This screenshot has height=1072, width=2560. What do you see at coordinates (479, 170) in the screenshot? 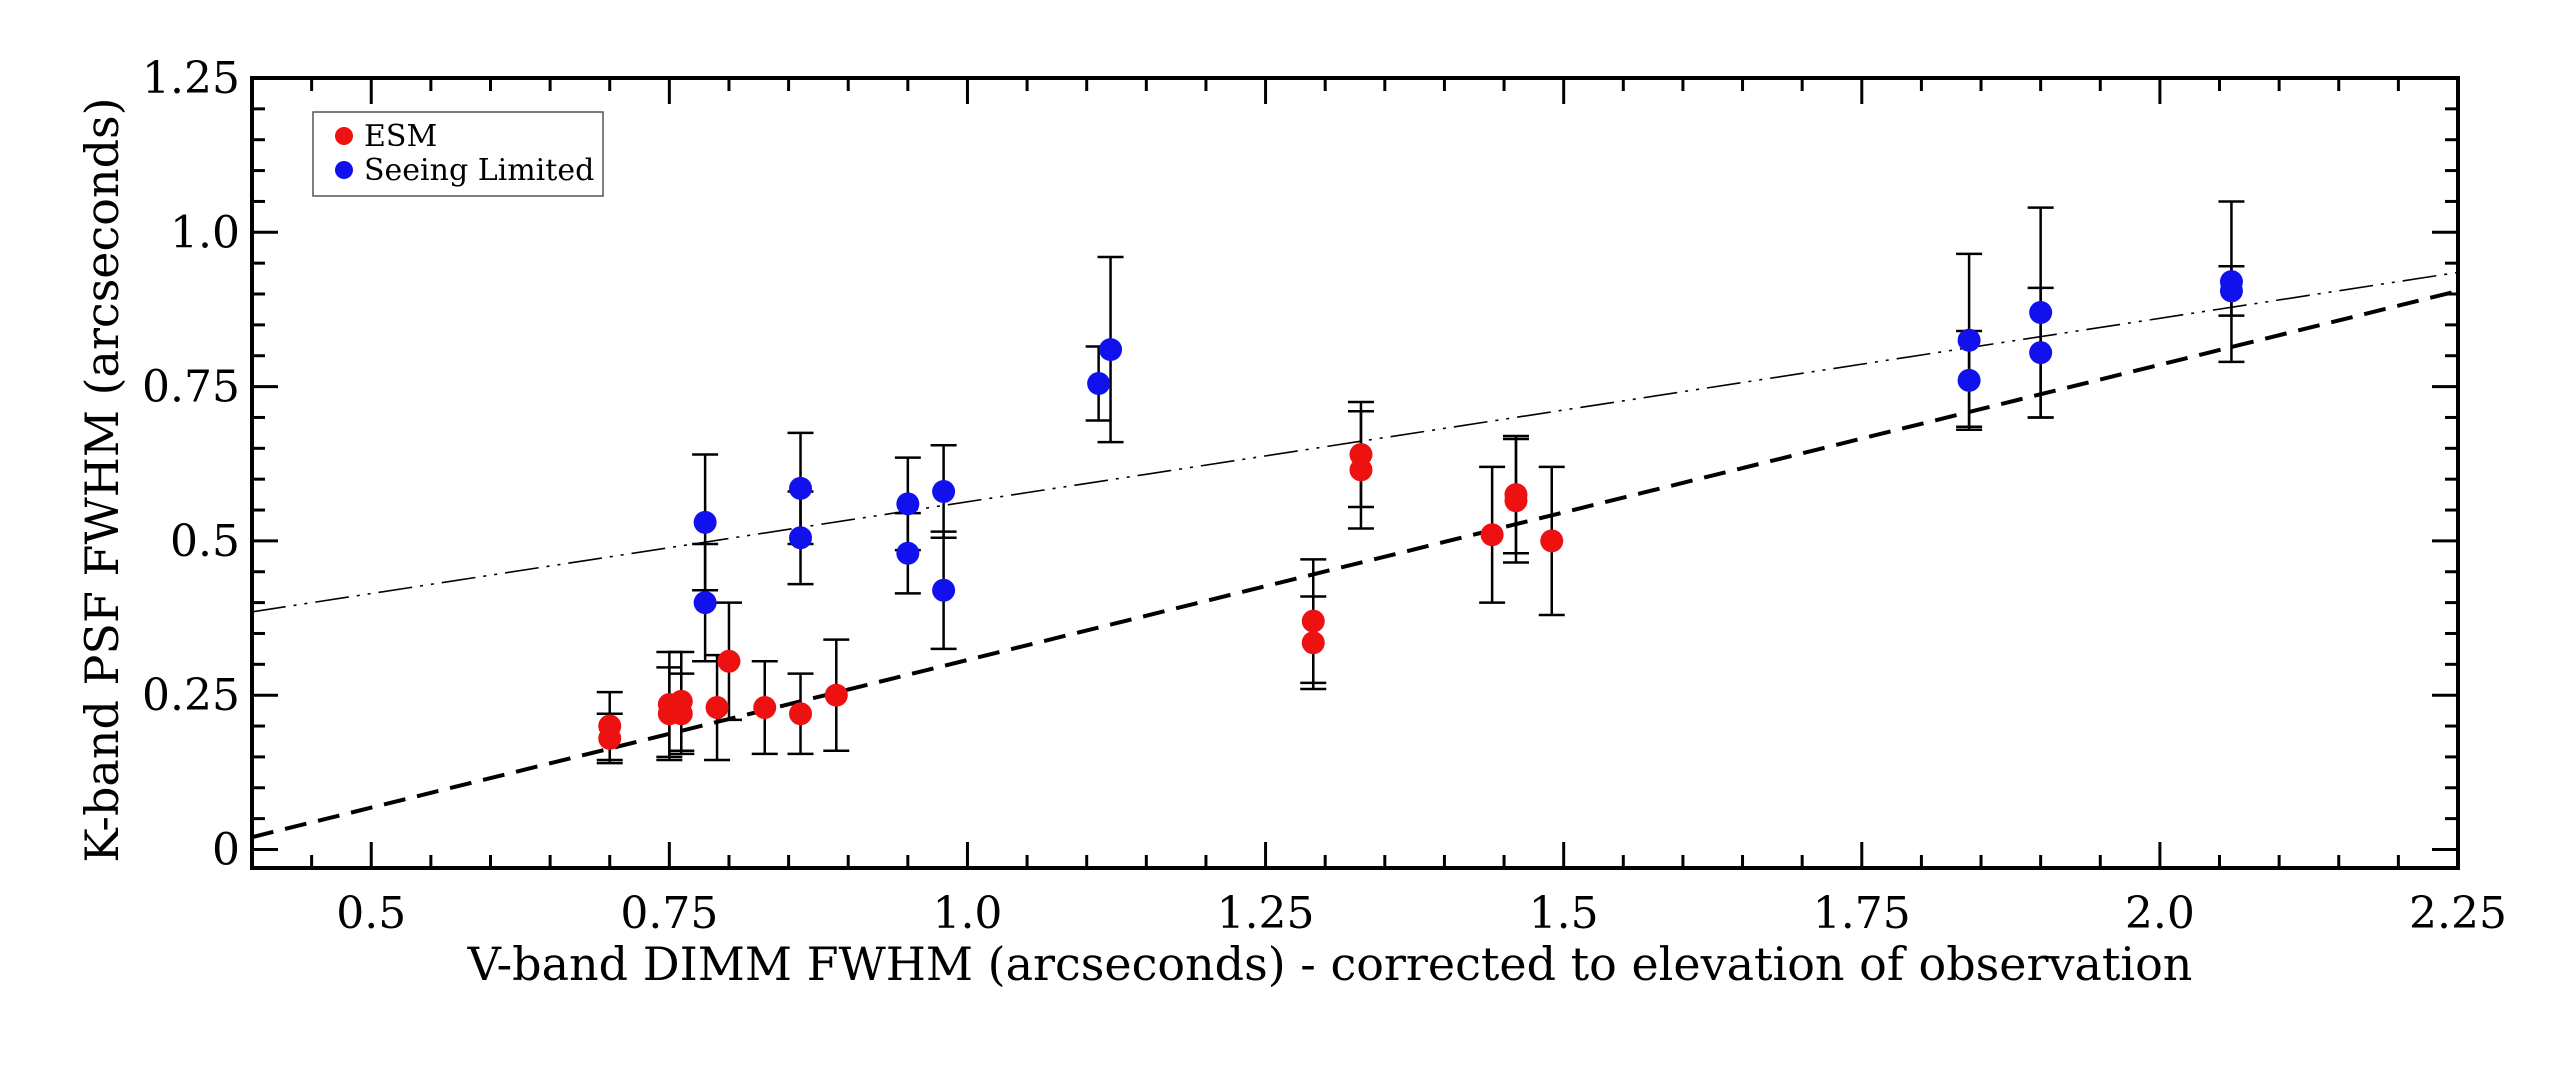
I see `legend-label-seeing-limited: Seeing Limited` at bounding box center [479, 170].